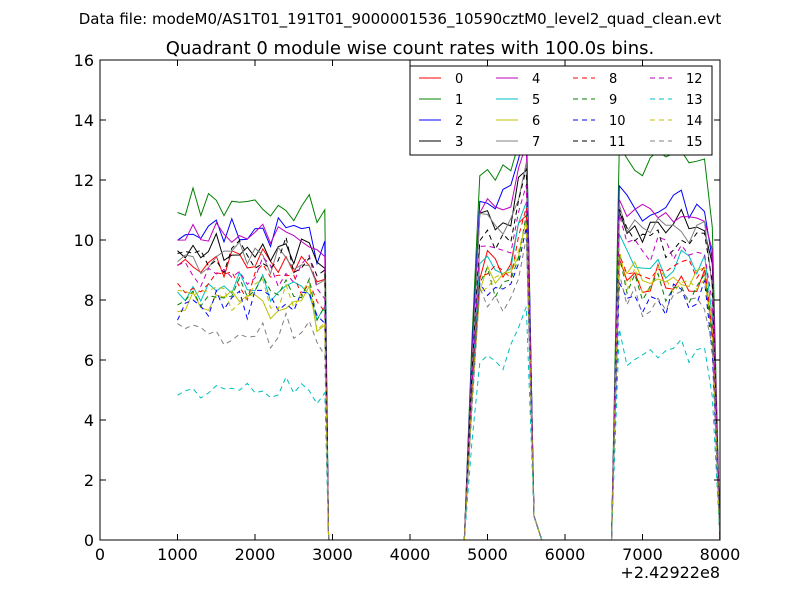  I want to click on legend-label-6: 6, so click(536, 121).